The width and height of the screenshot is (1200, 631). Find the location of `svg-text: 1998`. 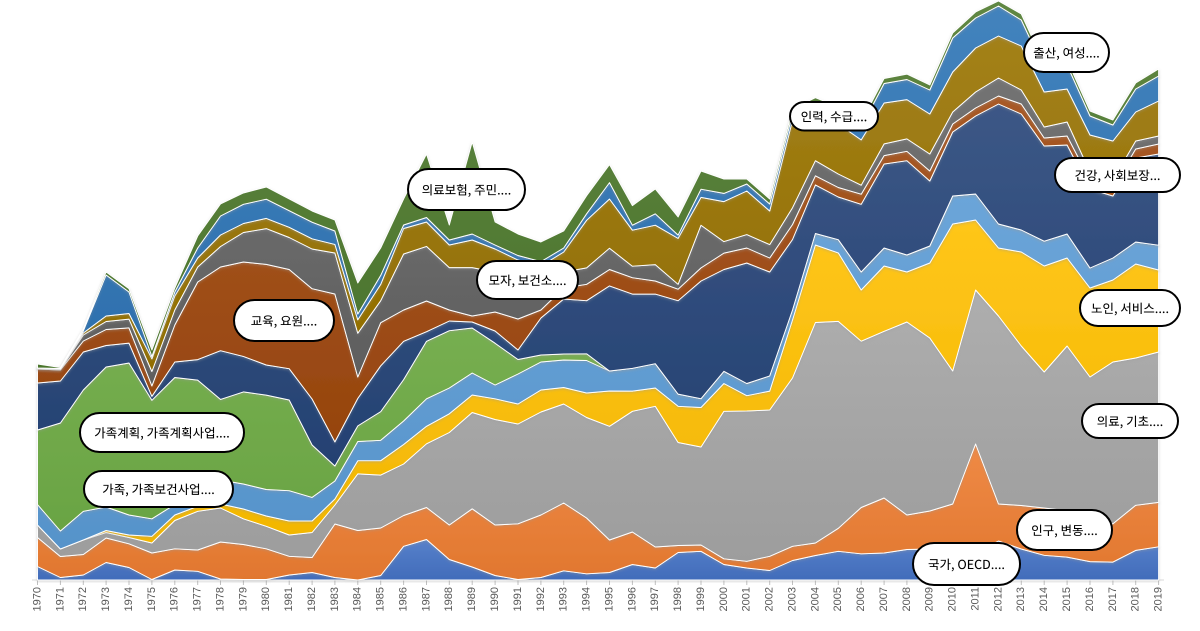

svg-text: 1998 is located at coordinates (678, 599).